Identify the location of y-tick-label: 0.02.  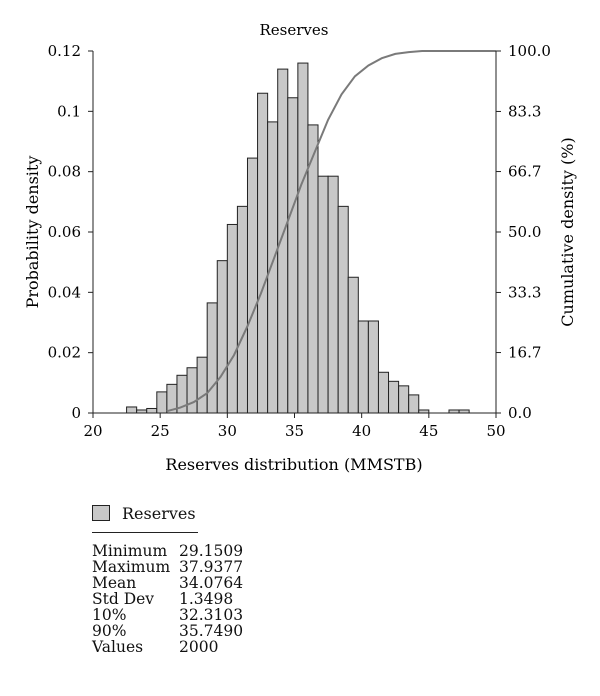
(64, 353).